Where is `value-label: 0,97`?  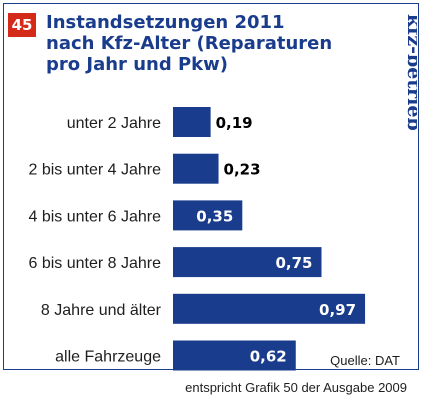
value-label: 0,97 is located at coordinates (337, 310).